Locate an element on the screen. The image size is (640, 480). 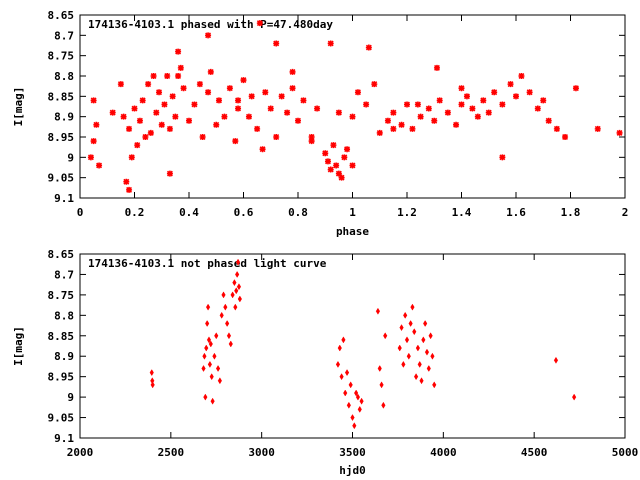
x-tick-label: 4500 is located at coordinates (534, 452).